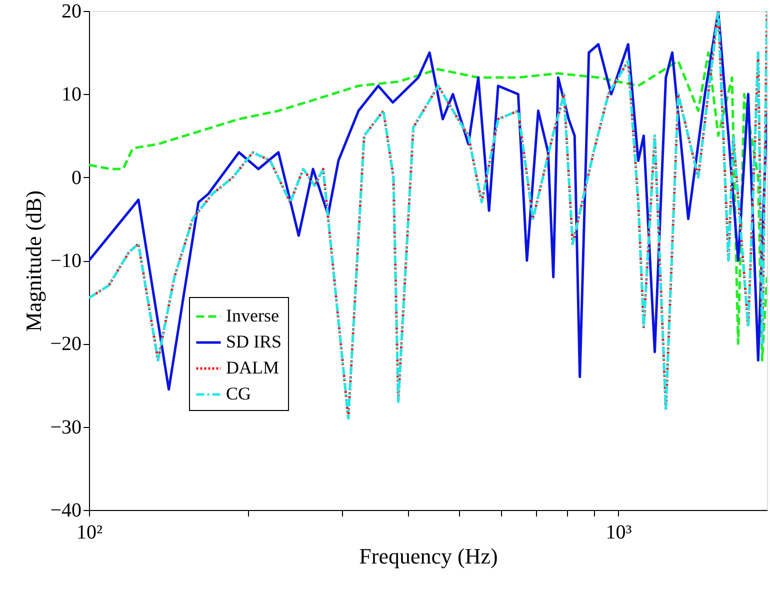 The image size is (770, 597). I want to click on legend-label: DALM, so click(252, 368).